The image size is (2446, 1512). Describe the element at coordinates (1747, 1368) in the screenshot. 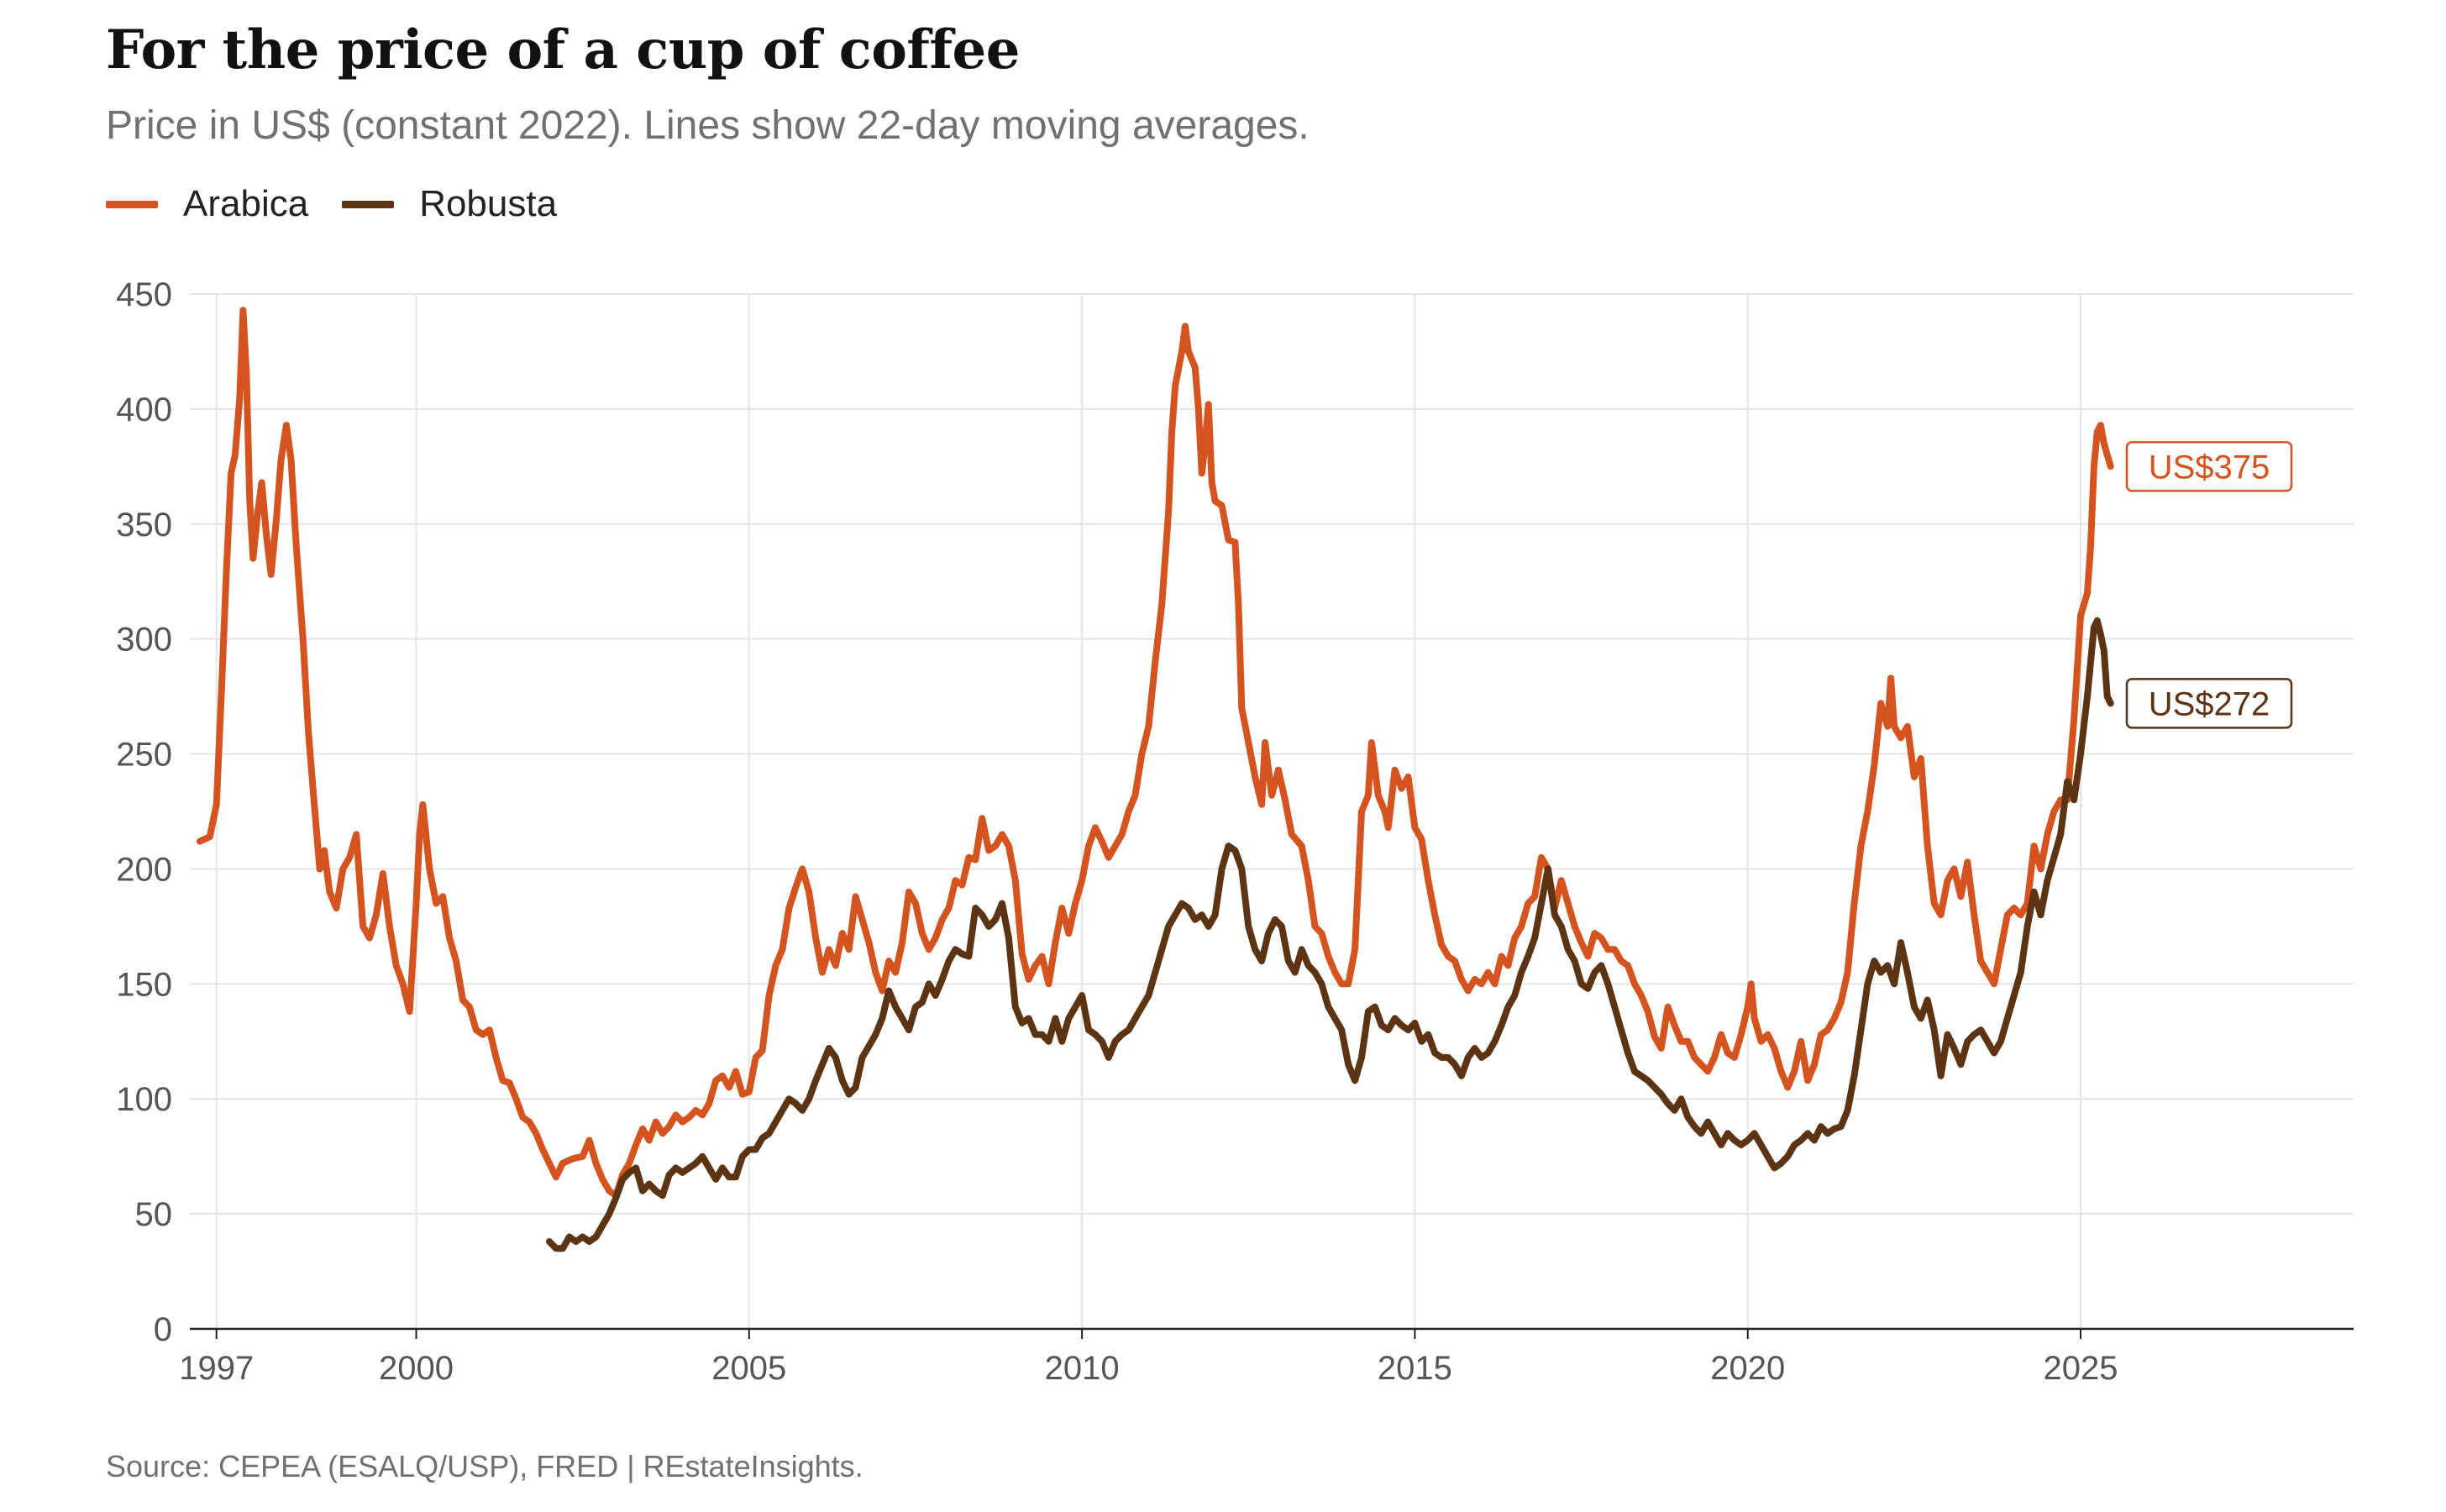

I see `x-tick-label: 2020` at that location.